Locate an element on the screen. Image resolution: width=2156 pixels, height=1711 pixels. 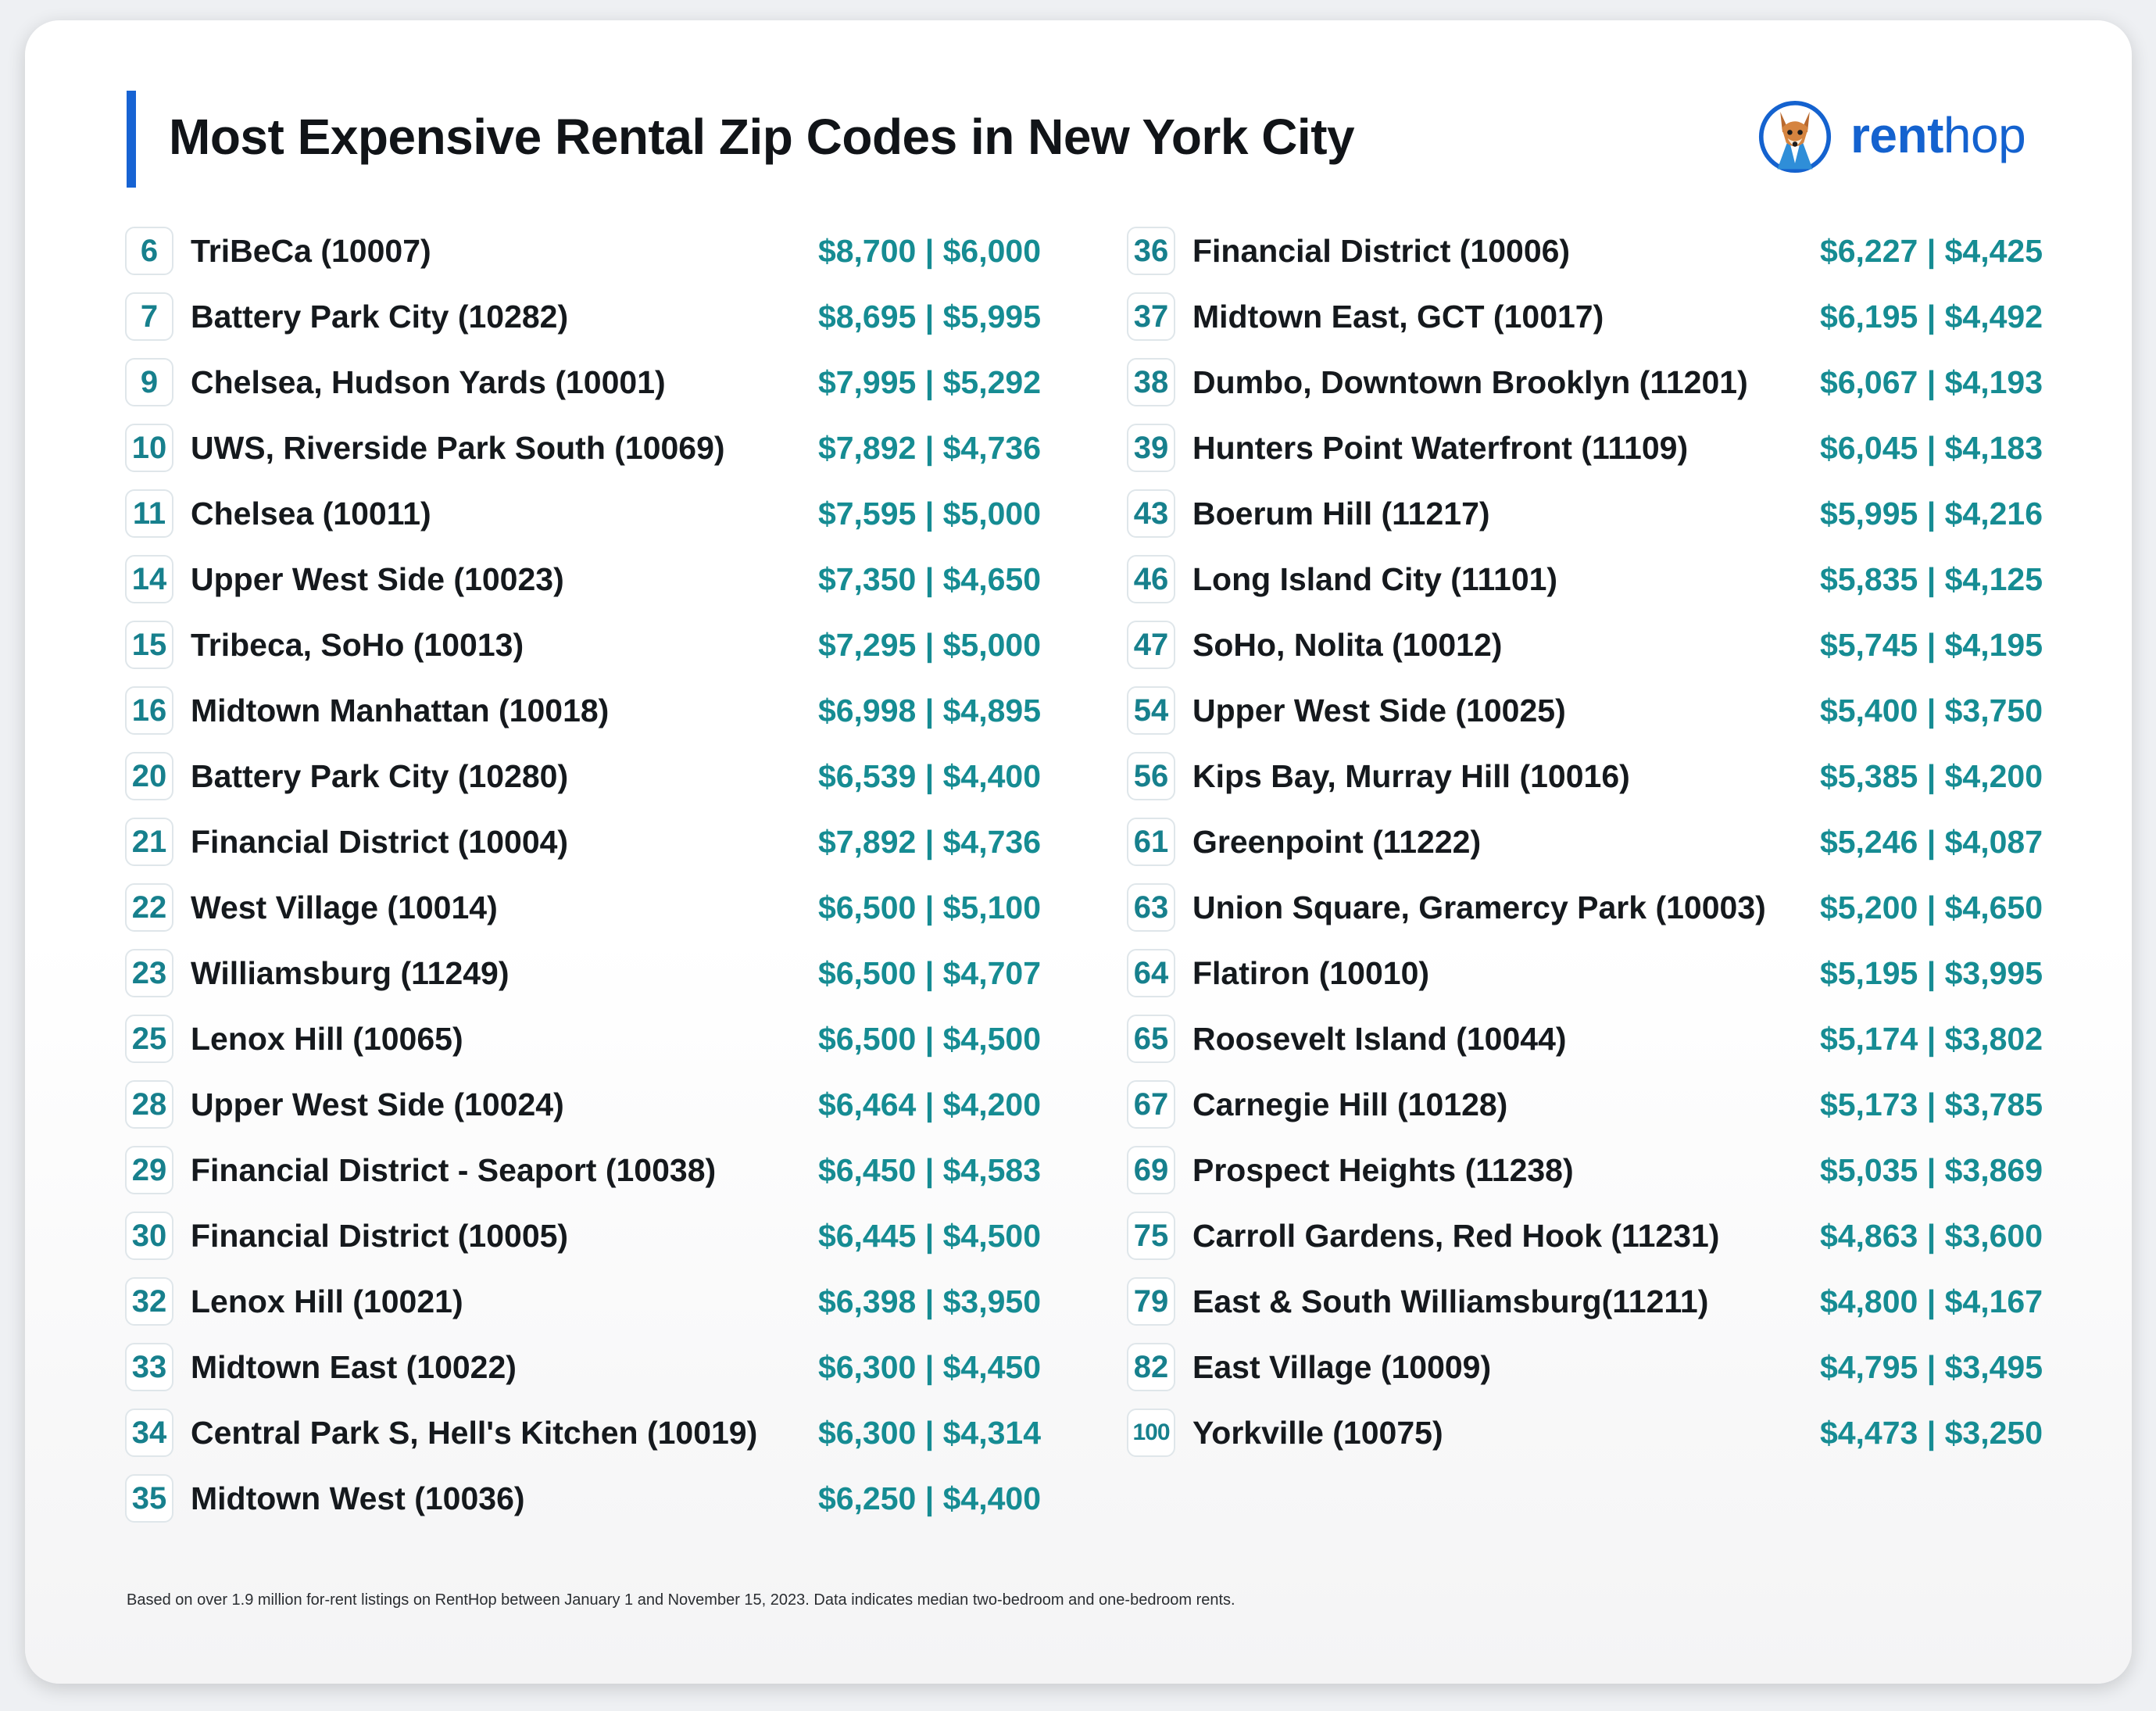
neighborhood-name: Upper West Side (10023) is located at coordinates (377, 579).